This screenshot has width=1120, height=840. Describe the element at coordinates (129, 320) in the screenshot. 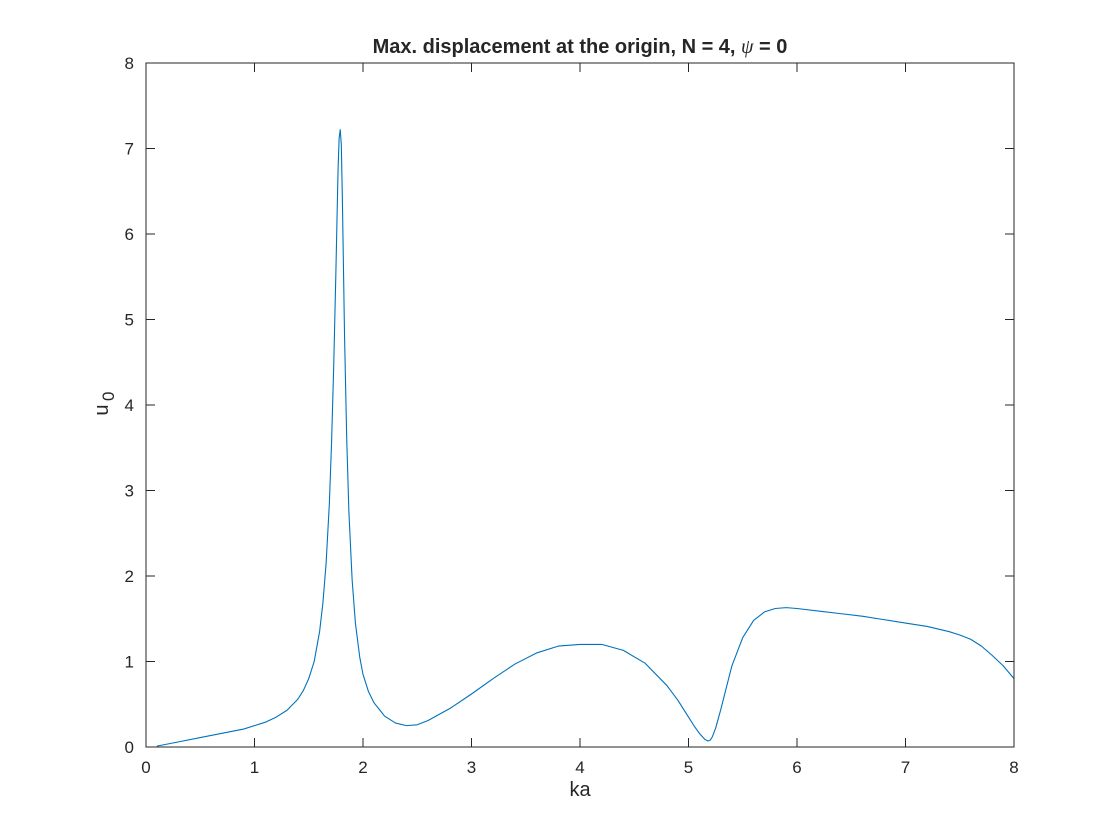

I see `y-tick-label: 5` at that location.